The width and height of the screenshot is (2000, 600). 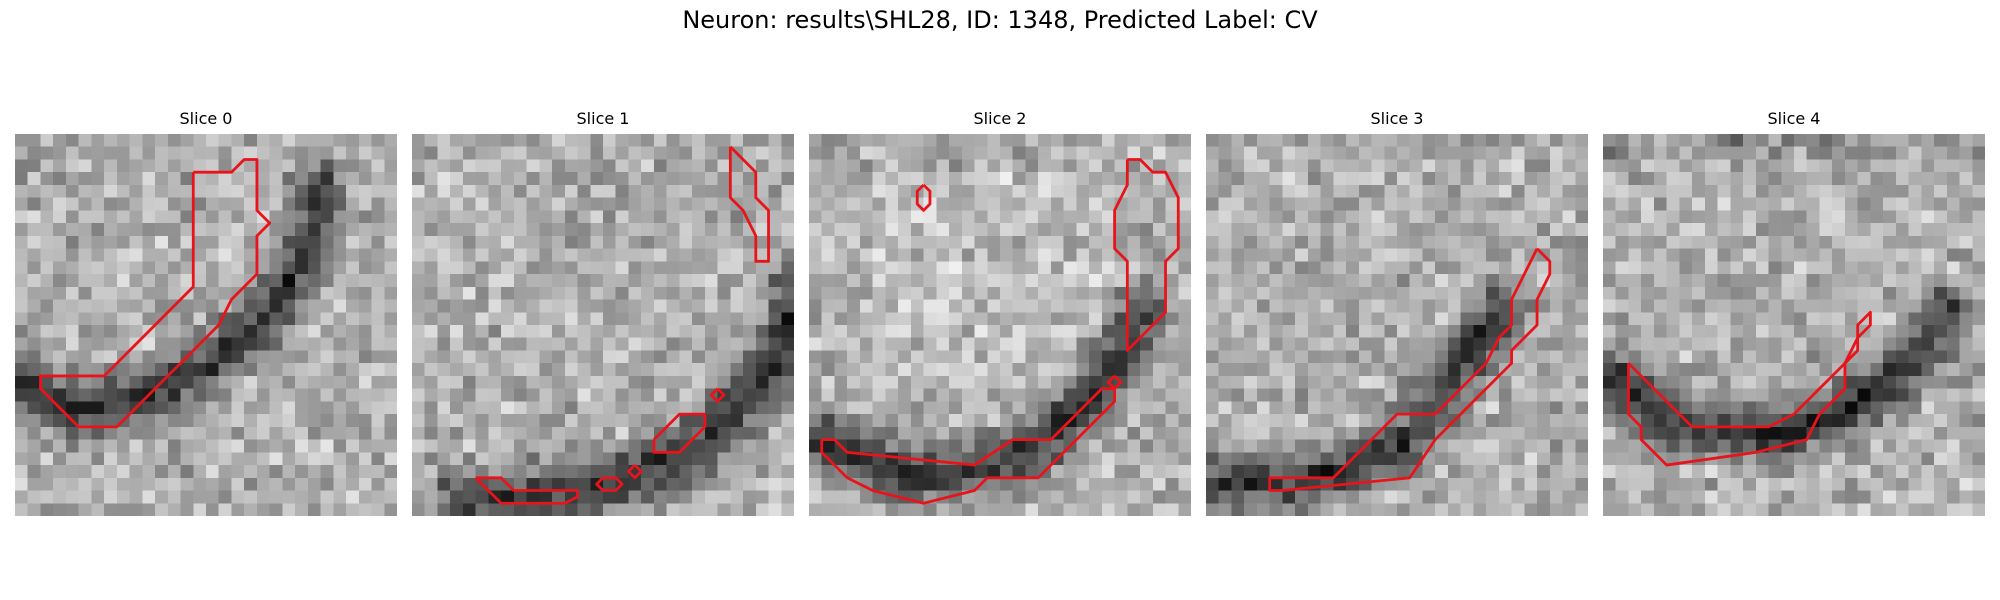 I want to click on slice-panel-3: Slice 3, so click(x=1397, y=312).